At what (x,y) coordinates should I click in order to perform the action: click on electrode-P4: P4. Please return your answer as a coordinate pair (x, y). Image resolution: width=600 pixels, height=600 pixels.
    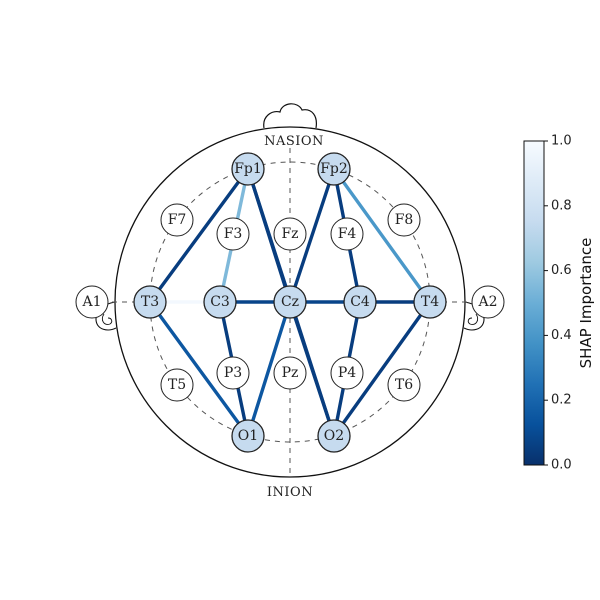
    Looking at the image, I should click on (347, 373).